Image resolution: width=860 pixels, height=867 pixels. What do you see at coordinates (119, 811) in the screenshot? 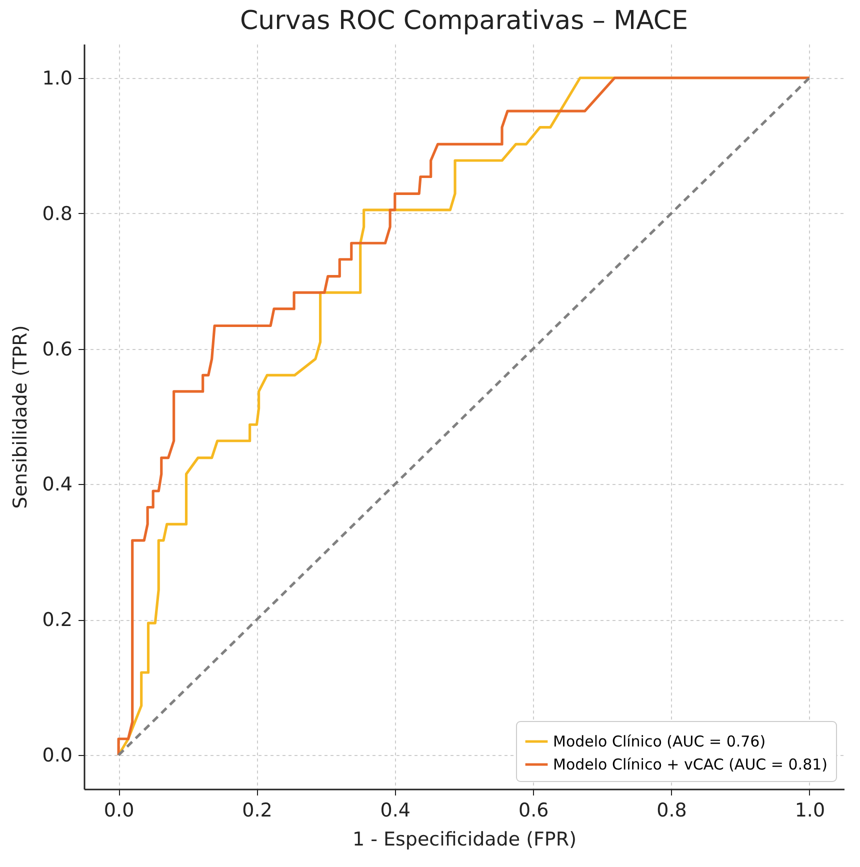
I see `x-tick-label: 0.0` at bounding box center [119, 811].